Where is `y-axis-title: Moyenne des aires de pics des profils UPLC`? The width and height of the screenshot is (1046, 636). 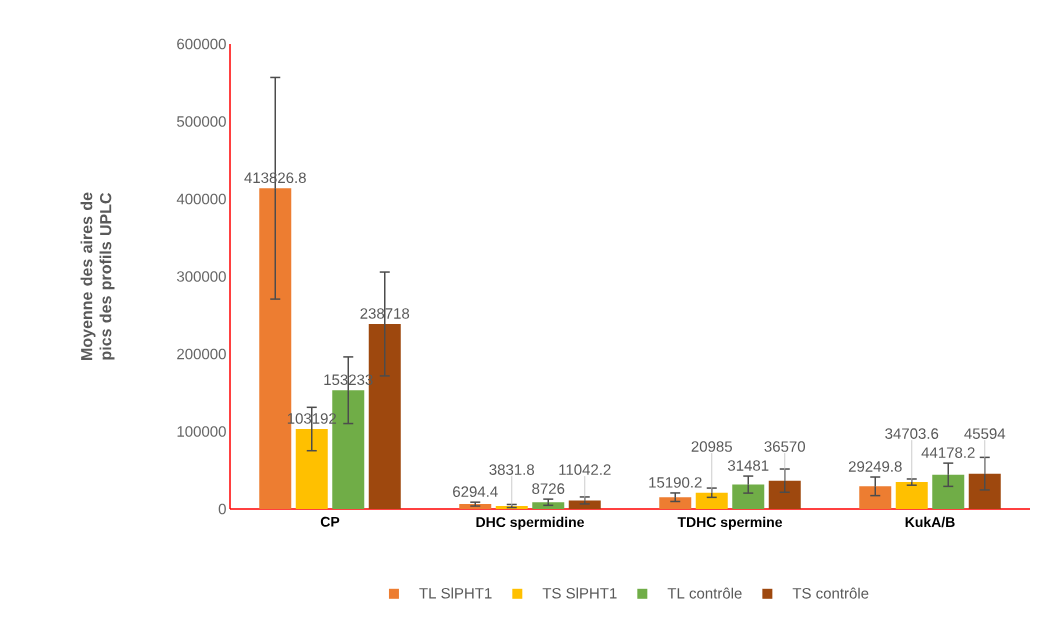
y-axis-title: Moyenne des aires de pics des profils UPLC is located at coordinates (97, 276).